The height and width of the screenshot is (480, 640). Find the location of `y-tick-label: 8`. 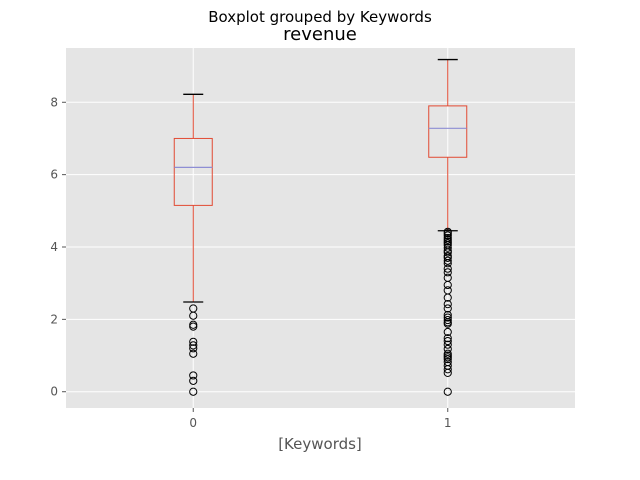

y-tick-label: 8 is located at coordinates (54, 102).